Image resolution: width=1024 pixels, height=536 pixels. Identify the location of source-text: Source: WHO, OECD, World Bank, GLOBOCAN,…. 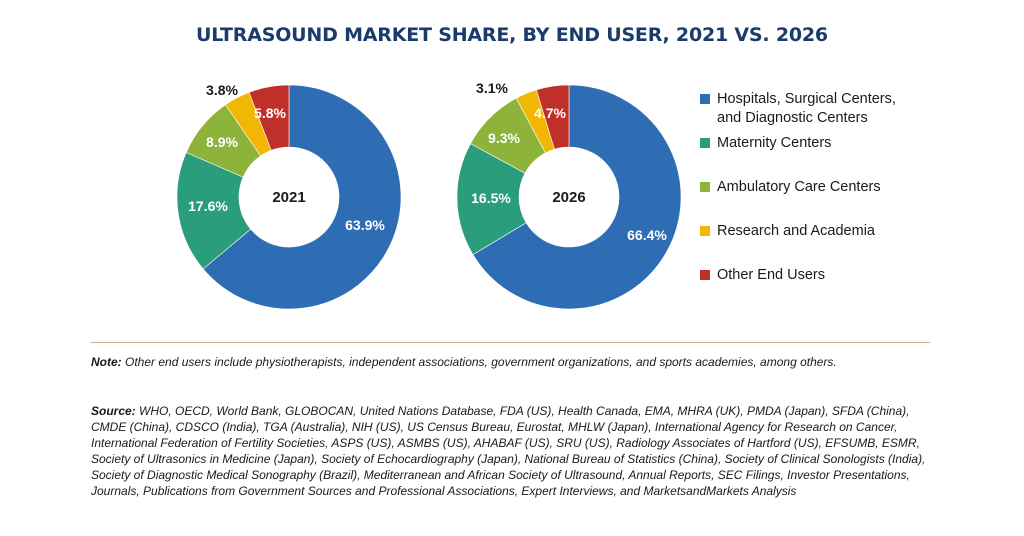
(516, 451).